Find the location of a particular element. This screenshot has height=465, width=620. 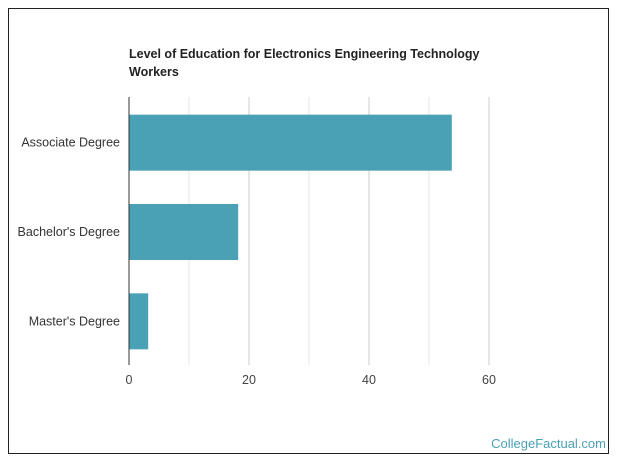

x-tick-label: 0 is located at coordinates (129, 380).